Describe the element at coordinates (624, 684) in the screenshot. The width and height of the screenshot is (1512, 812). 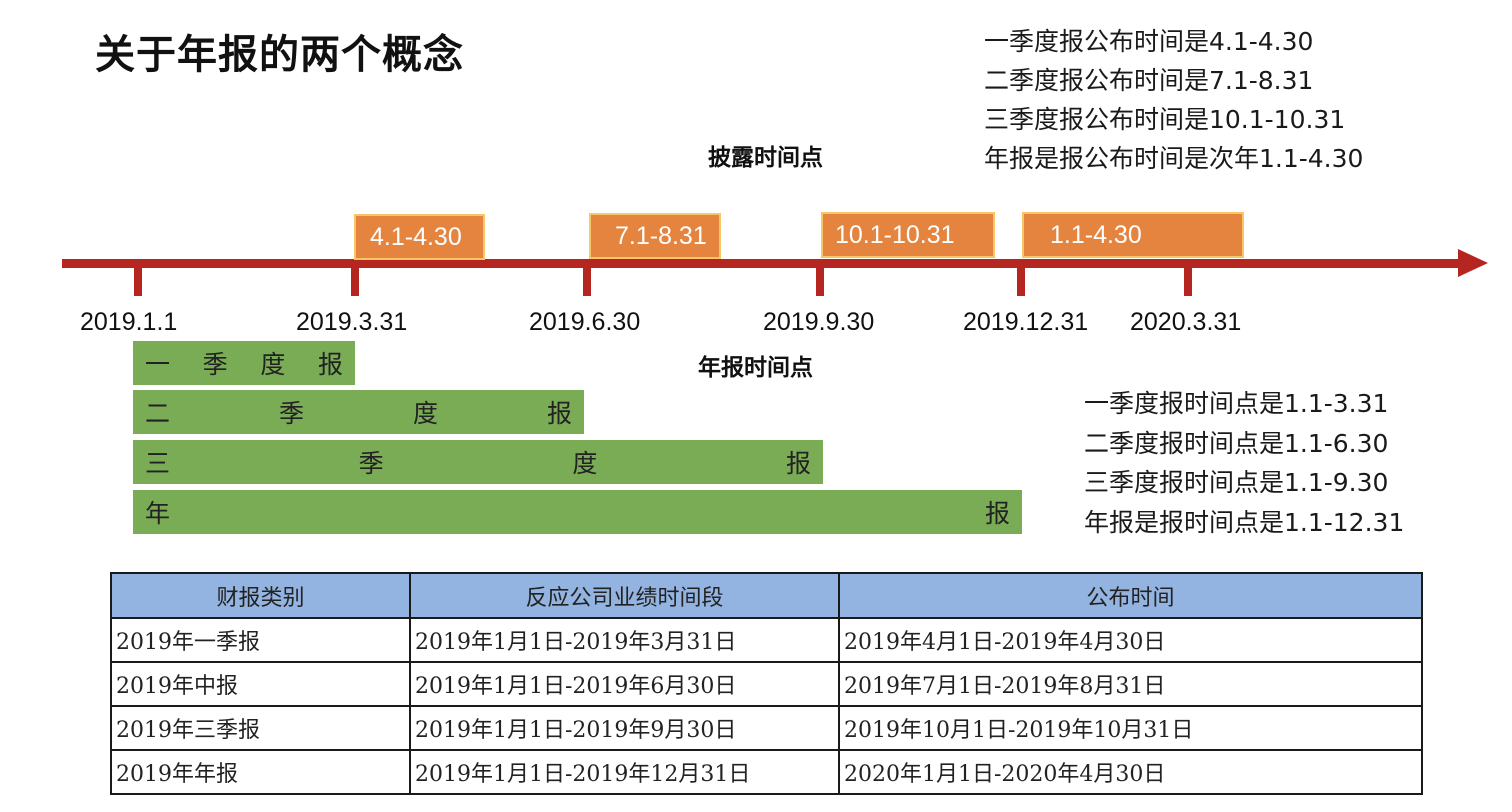
I see `table-cell: 2019年1月1日-2019年6月30日` at that location.